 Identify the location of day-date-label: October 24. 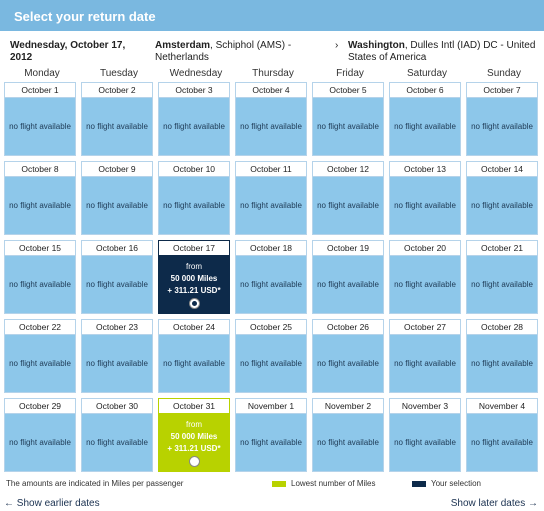
(194, 327).